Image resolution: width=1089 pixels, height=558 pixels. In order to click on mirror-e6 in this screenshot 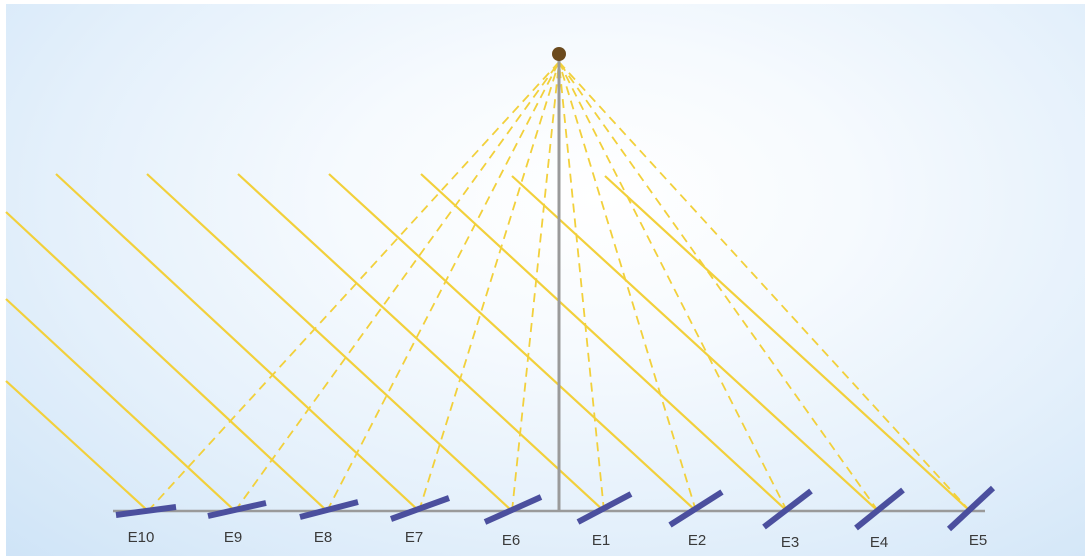, I will do `click(513, 509)`.